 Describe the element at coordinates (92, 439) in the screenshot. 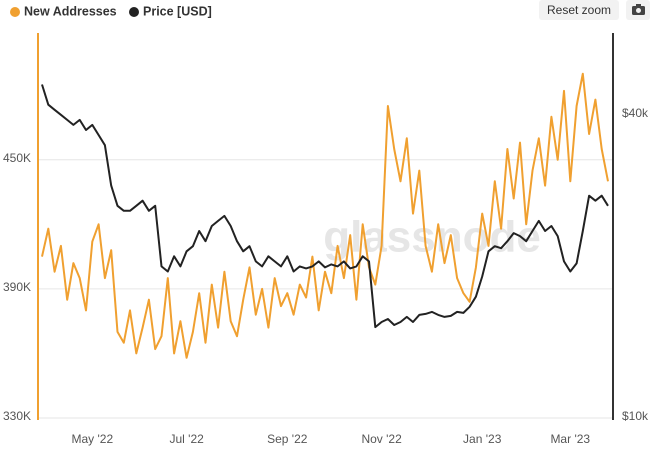

I see `x-tick-label: May '22` at that location.